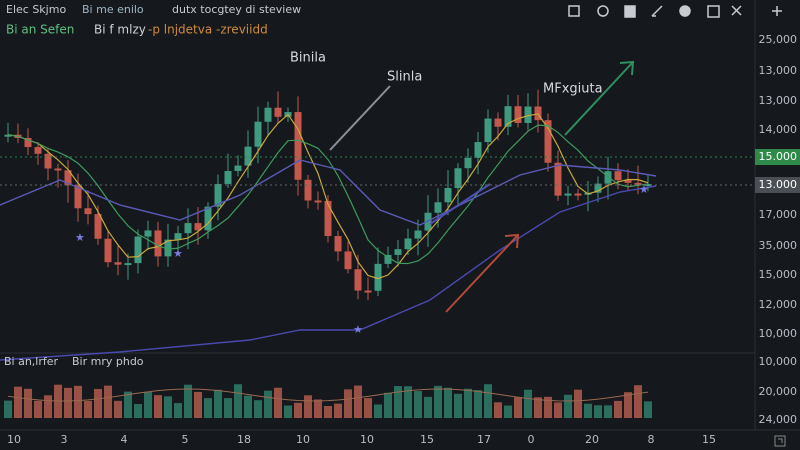 This screenshot has height=450, width=800. Describe the element at coordinates (778, 304) in the screenshot. I see `price-label: 12,000` at that location.